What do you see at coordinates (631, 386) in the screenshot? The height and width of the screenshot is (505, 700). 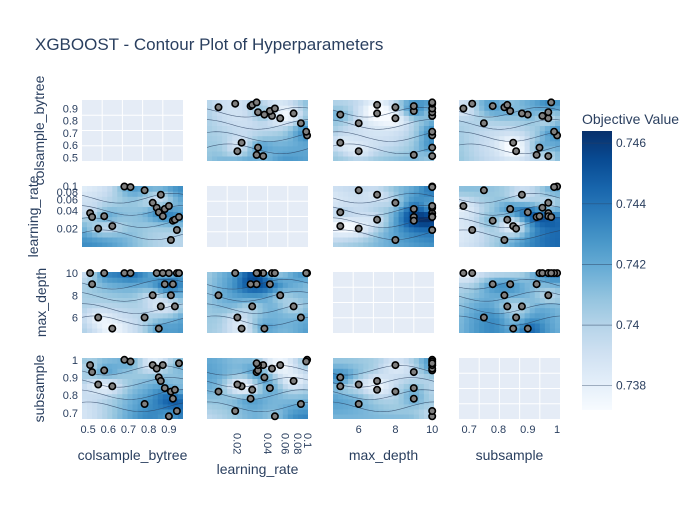 I see `colorbar-tick-label: 0.738` at bounding box center [631, 386].